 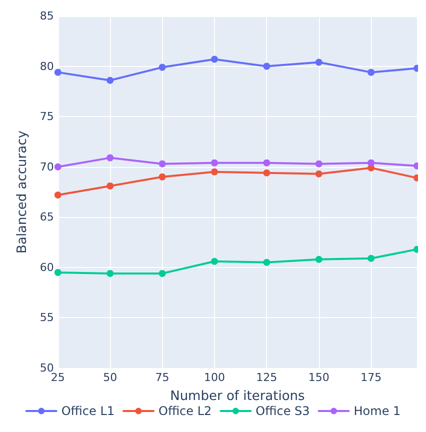 I want to click on x-tick-label: 175, so click(x=371, y=377).